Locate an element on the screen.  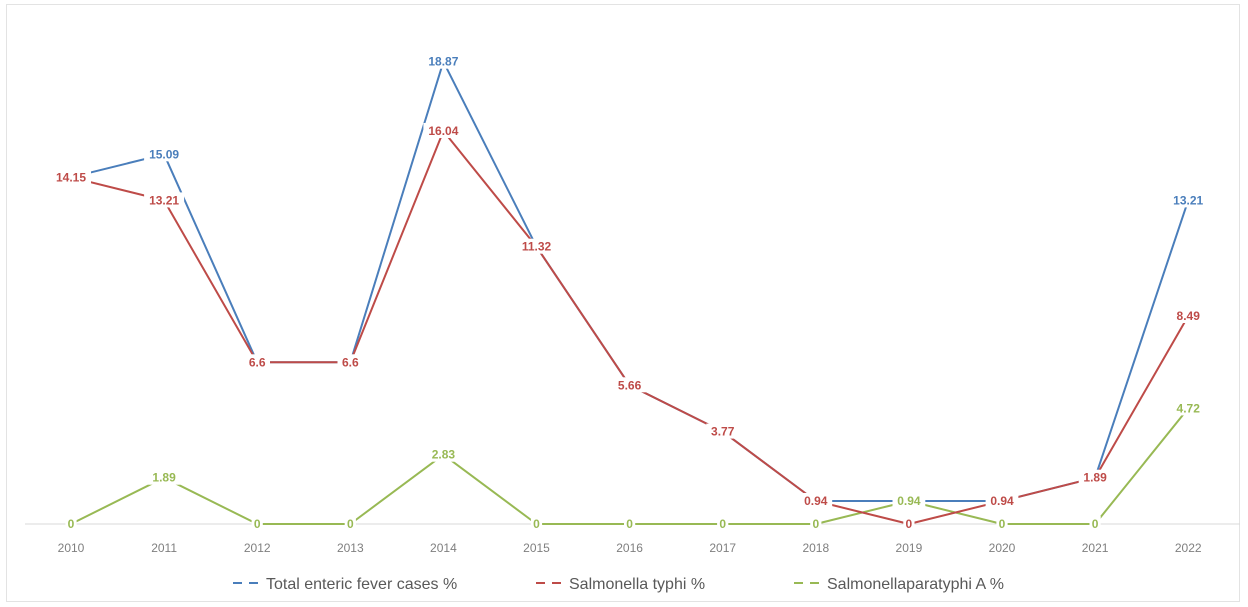
x-tick-label: 2018 is located at coordinates (815, 548).